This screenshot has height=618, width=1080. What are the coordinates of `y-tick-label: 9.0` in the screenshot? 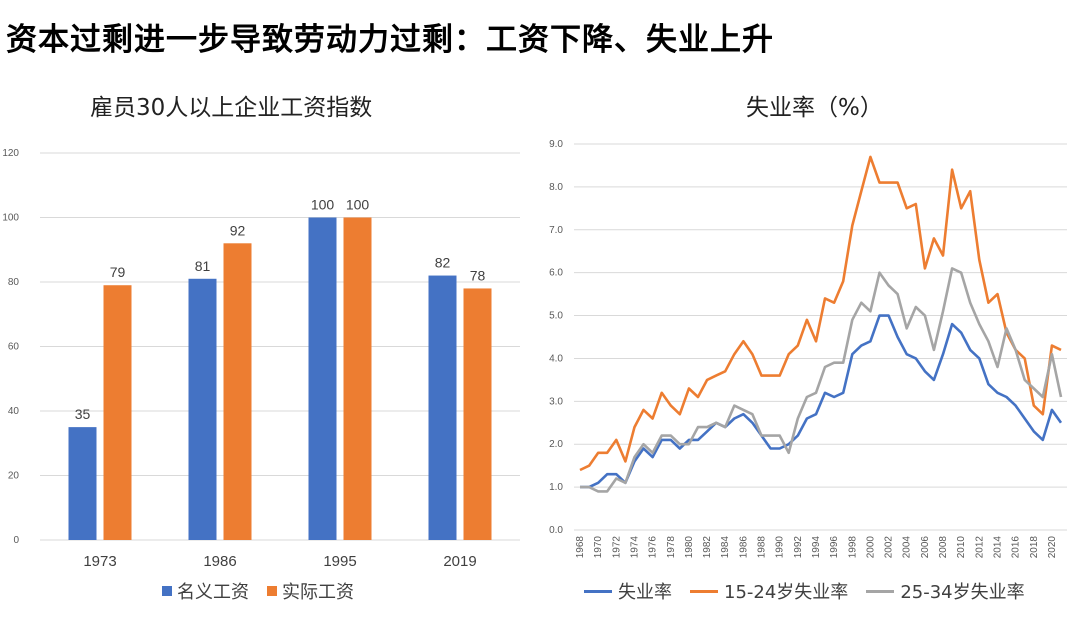 It's located at (556, 144).